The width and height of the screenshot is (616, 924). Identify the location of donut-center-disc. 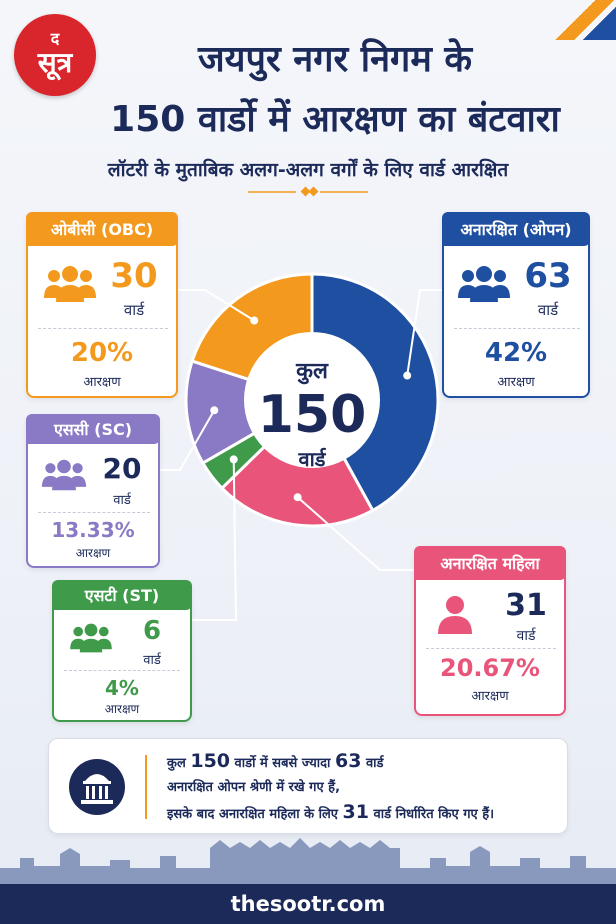
(312, 400).